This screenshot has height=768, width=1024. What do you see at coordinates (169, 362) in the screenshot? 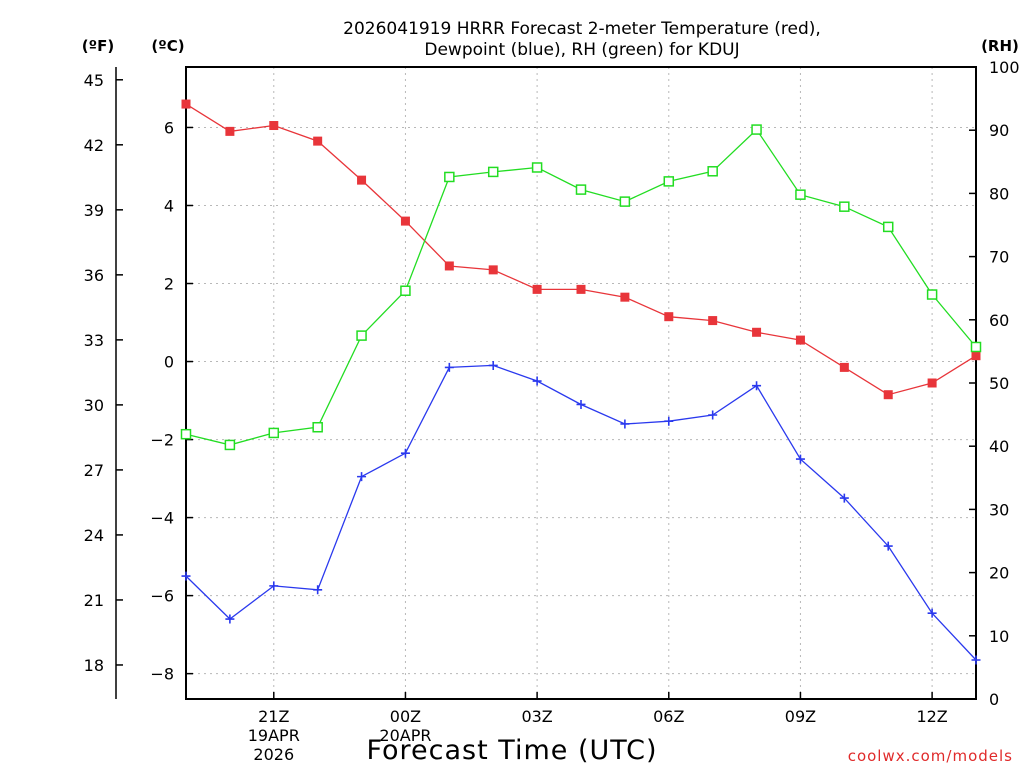
I see `celsius-tick-label: 0` at bounding box center [169, 362].